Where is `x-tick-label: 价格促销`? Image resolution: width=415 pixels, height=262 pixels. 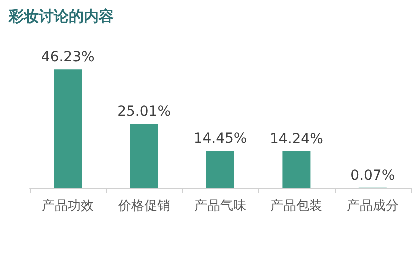 x-tick-label: 价格促销 is located at coordinates (143, 206).